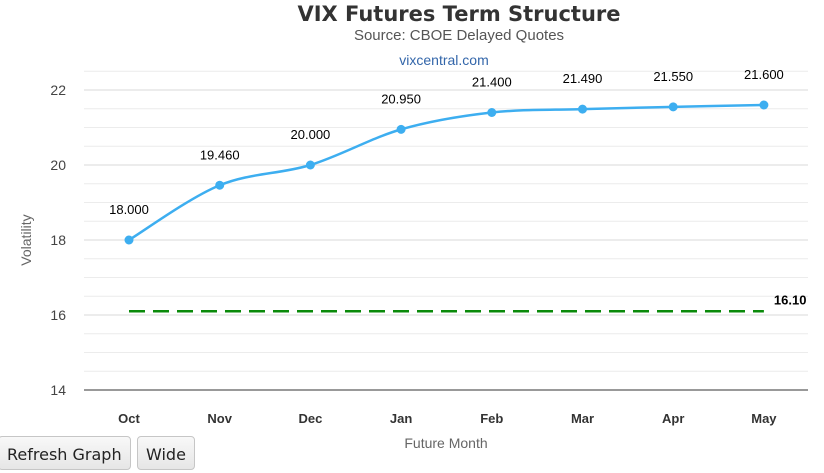 The image size is (824, 473). I want to click on data-label: 21.400, so click(492, 82).